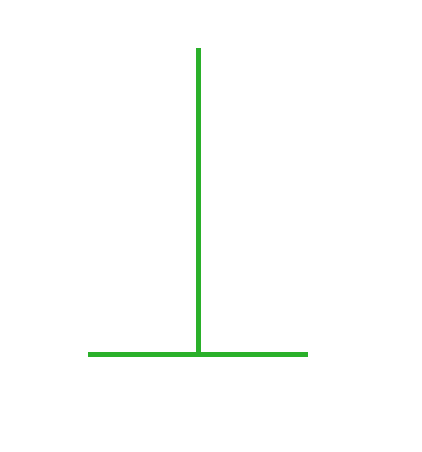  What do you see at coordinates (198, 354) in the screenshot?
I see `horizontal-base-line` at bounding box center [198, 354].